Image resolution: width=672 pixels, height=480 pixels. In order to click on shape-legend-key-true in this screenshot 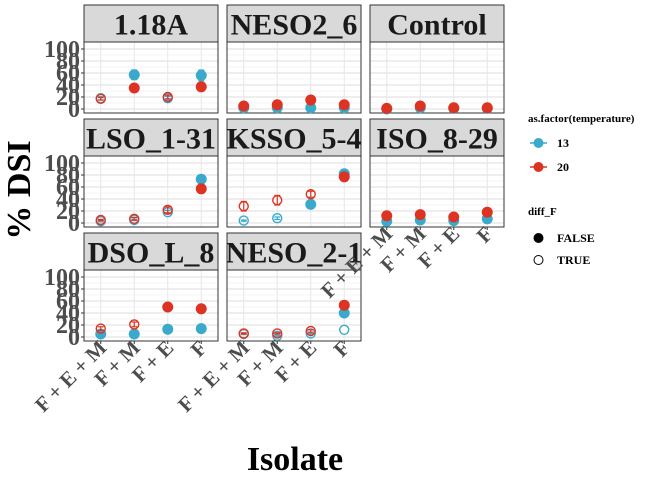, I will do `click(538, 260)`.